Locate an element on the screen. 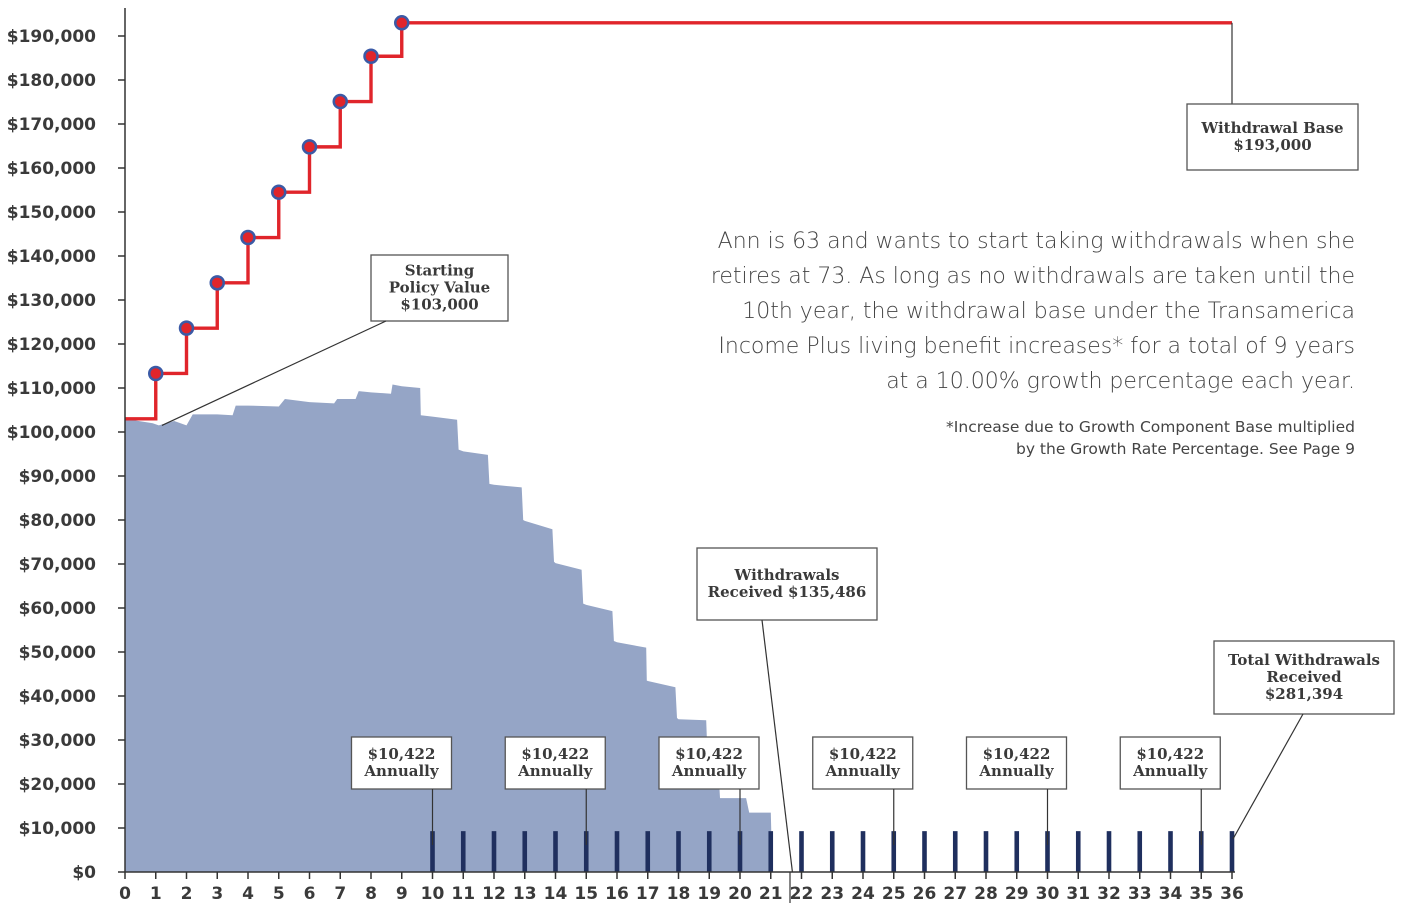 This screenshot has width=1401, height=903. withdrawal-base-callout-box is located at coordinates (1272, 137).